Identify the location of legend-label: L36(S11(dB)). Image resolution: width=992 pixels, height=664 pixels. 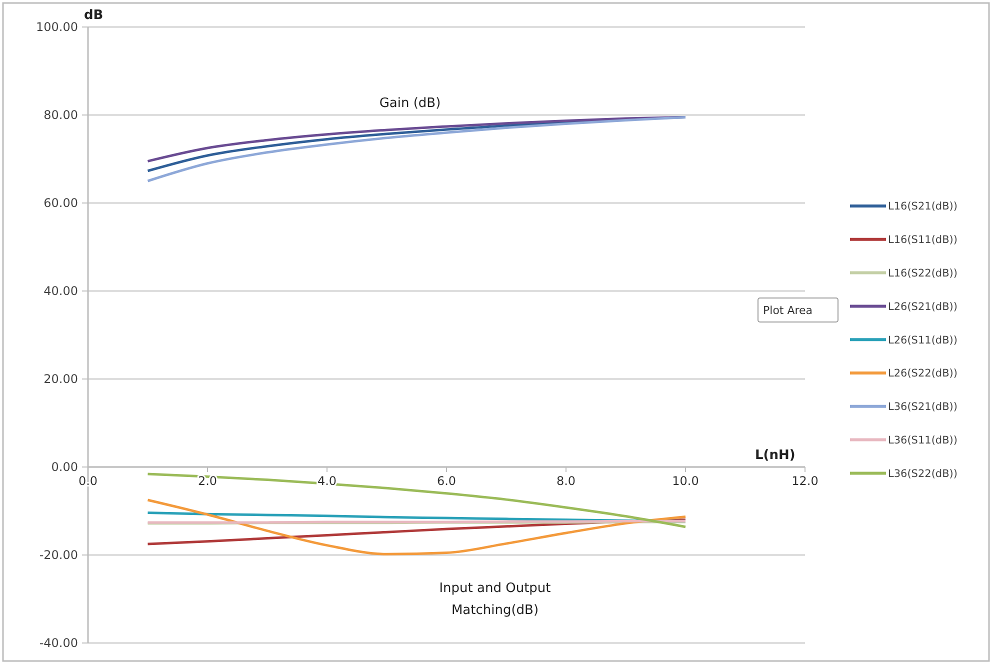
(923, 440).